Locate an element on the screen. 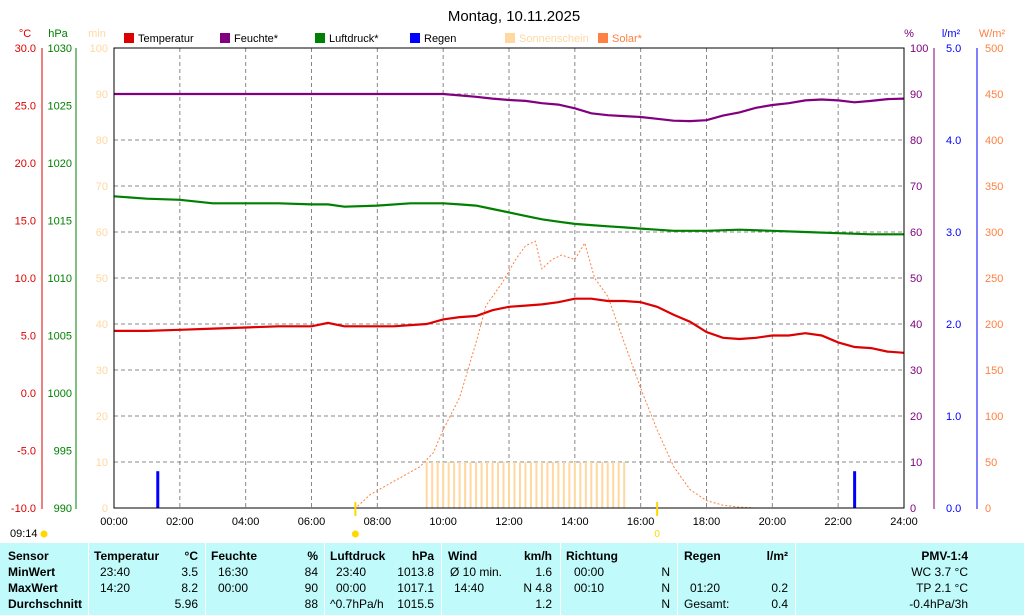 This screenshot has height=615, width=1024. temp-tick-label: 0.0 is located at coordinates (28, 394).